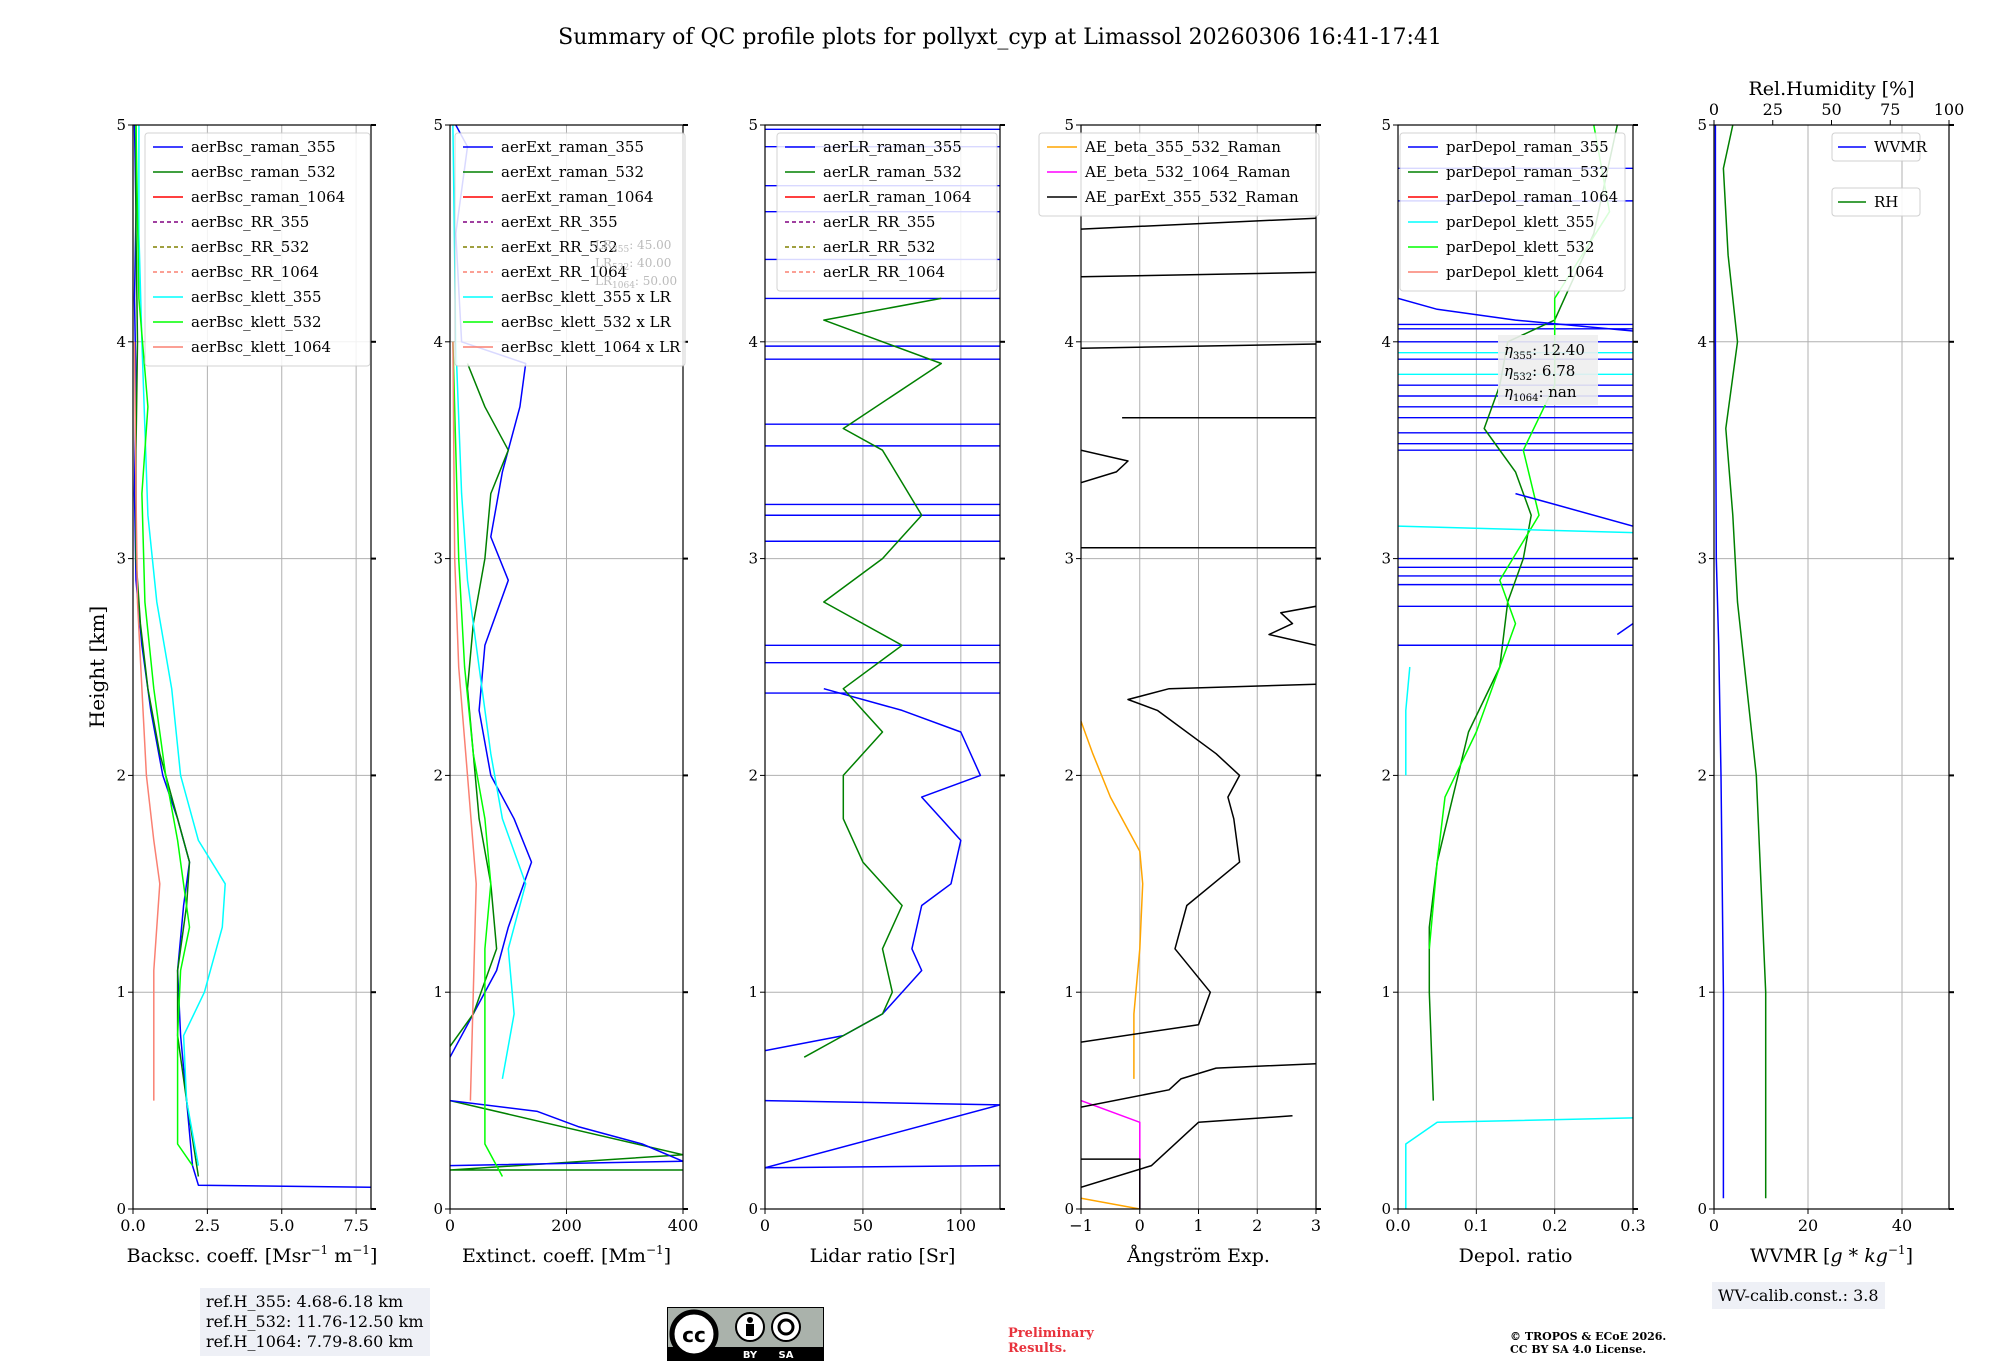  Describe the element at coordinates (1386, 992) in the screenshot. I see `y-tick-label-depol-1: 1` at that location.